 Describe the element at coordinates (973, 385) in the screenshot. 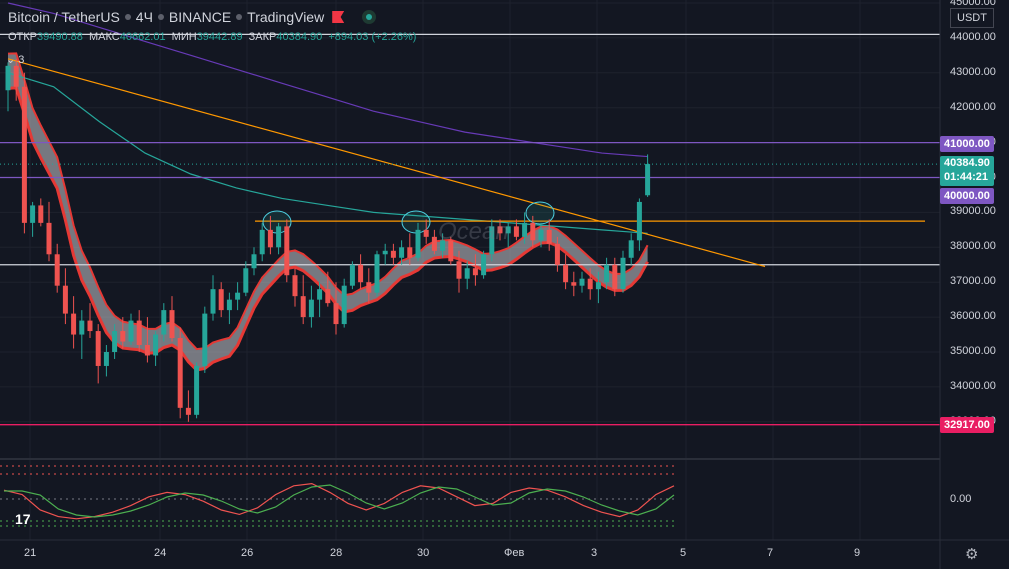

I see `price-tick: 34000.00` at that location.